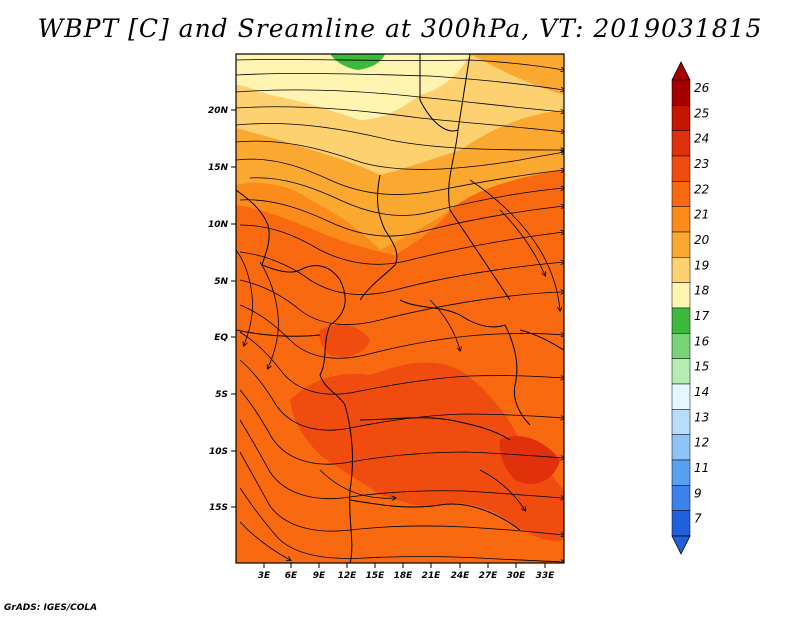  Describe the element at coordinates (404, 576) in the screenshot. I see `lon-tick-label: 18E` at that location.